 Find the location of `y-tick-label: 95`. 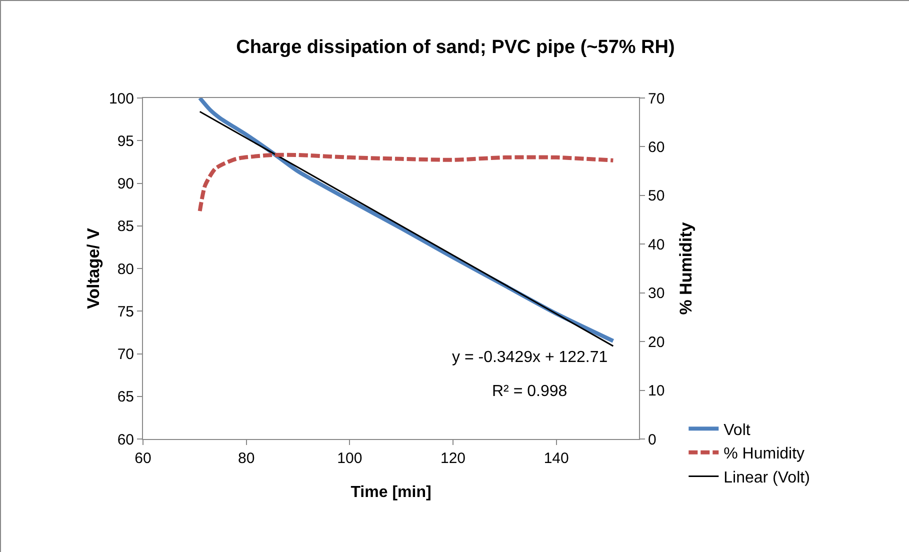

y-tick-label: 95 is located at coordinates (125, 141).